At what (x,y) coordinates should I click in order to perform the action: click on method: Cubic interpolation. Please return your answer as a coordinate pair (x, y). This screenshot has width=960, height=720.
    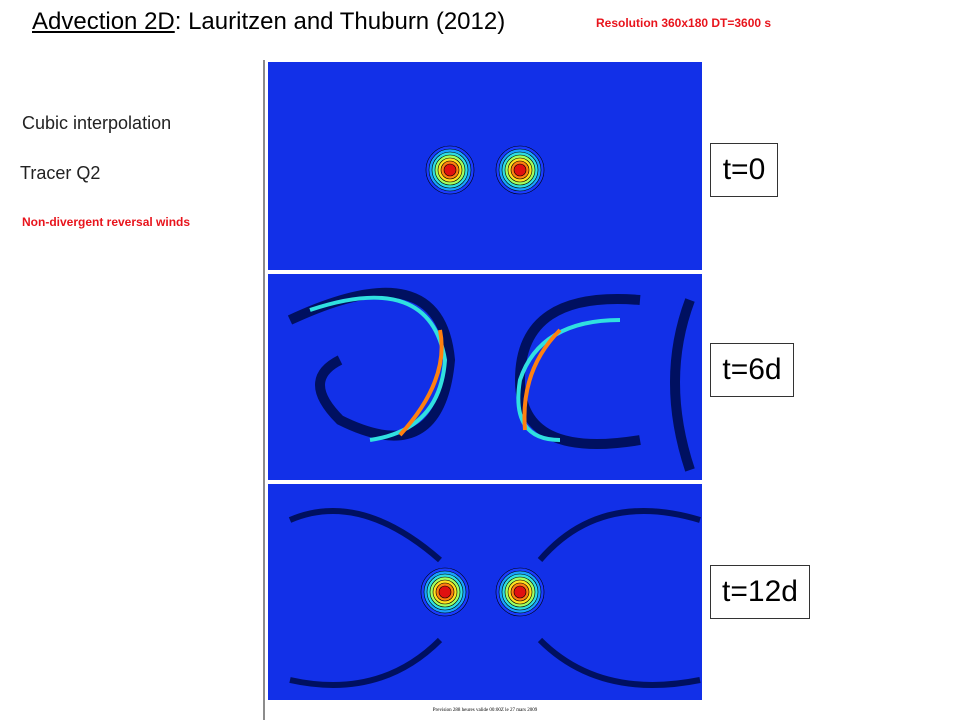
    Looking at the image, I should click on (97, 123).